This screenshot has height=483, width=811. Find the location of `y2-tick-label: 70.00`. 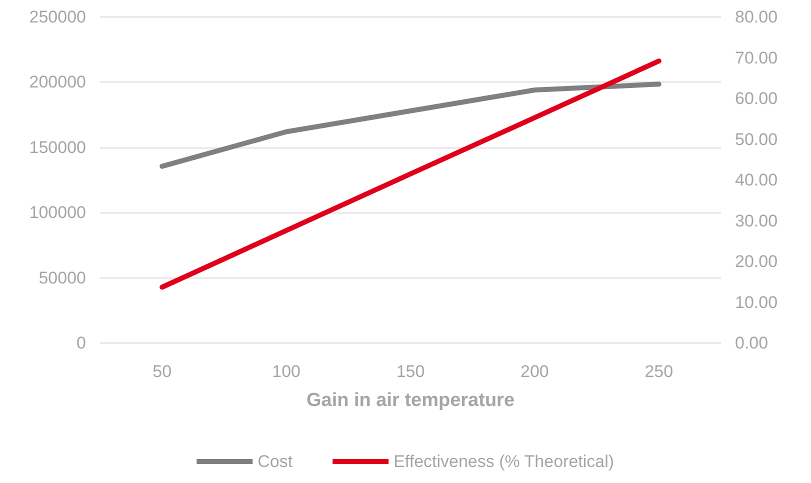

y2-tick-label: 70.00 is located at coordinates (756, 58).